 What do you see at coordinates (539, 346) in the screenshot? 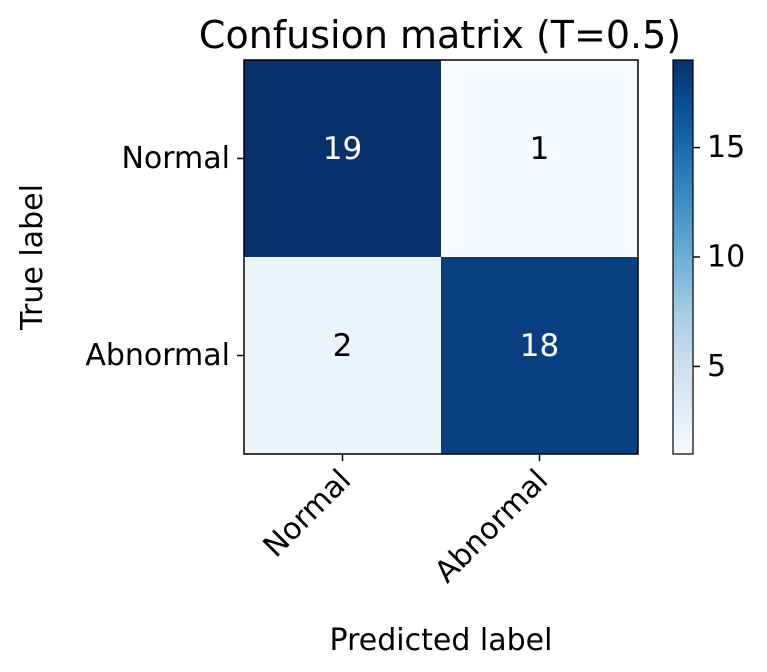
I see `cell-value-label: 18` at bounding box center [539, 346].